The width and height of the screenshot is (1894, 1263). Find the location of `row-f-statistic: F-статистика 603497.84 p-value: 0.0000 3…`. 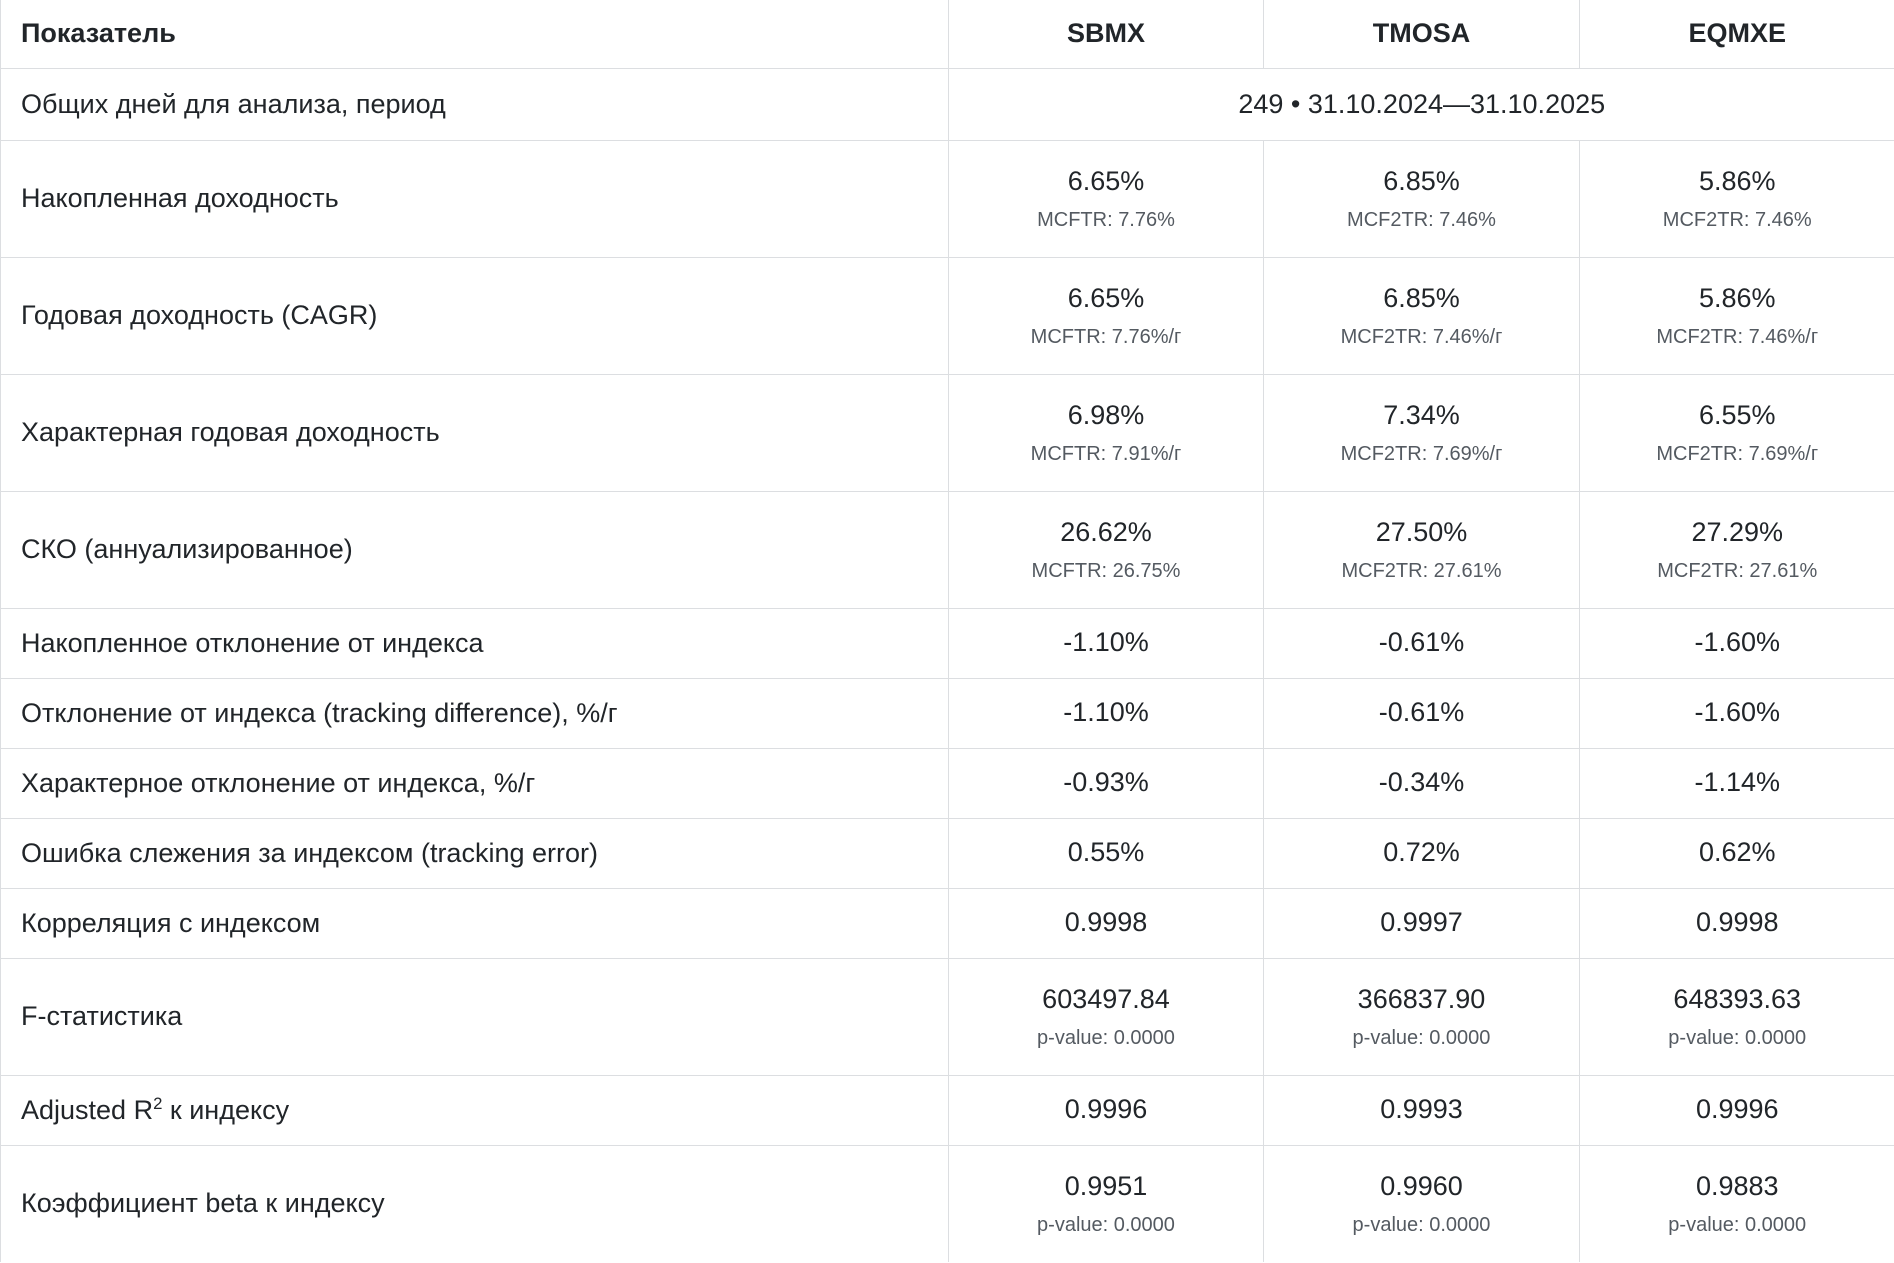

row-f-statistic: F-статистика 603497.84 p-value: 0.0000 3… is located at coordinates (947, 1017).